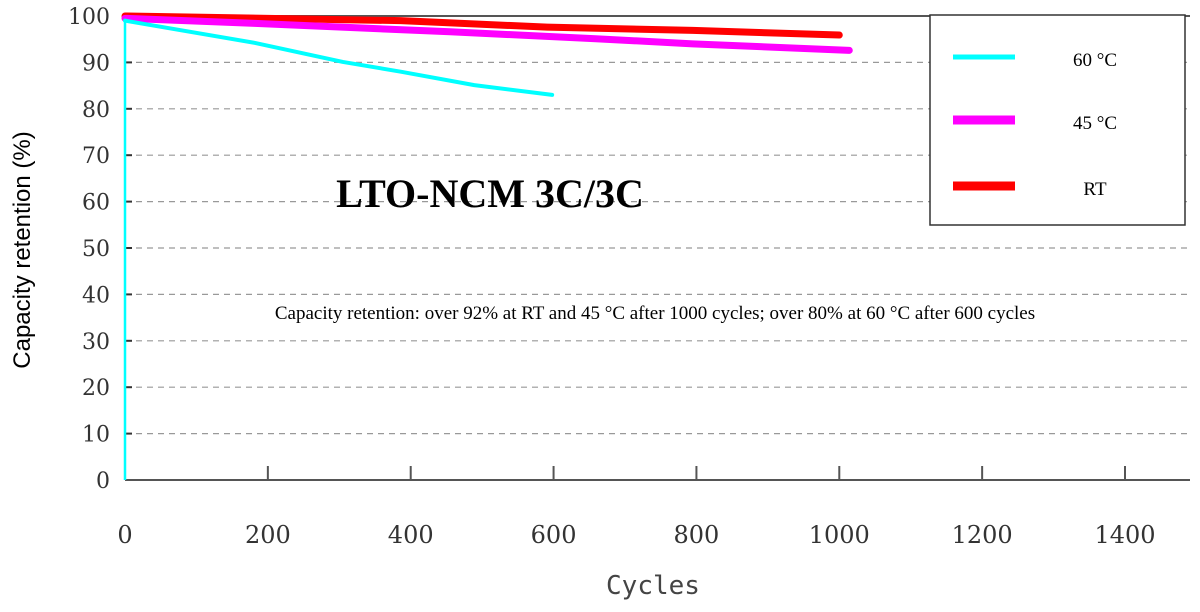  What do you see at coordinates (96, 295) in the screenshot?
I see `y-tick-label: 40` at bounding box center [96, 295].